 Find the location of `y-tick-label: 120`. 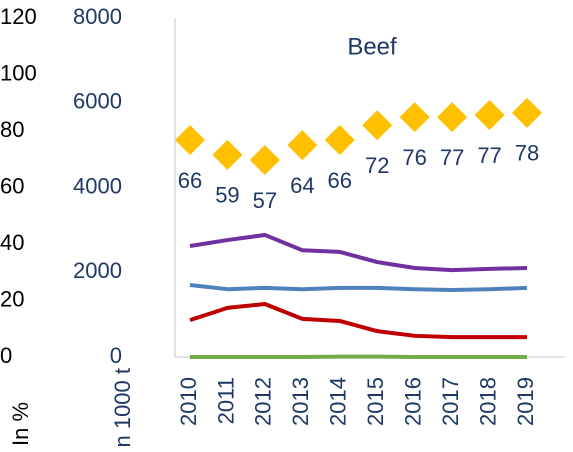

y-tick-label: 120 is located at coordinates (18, 16).